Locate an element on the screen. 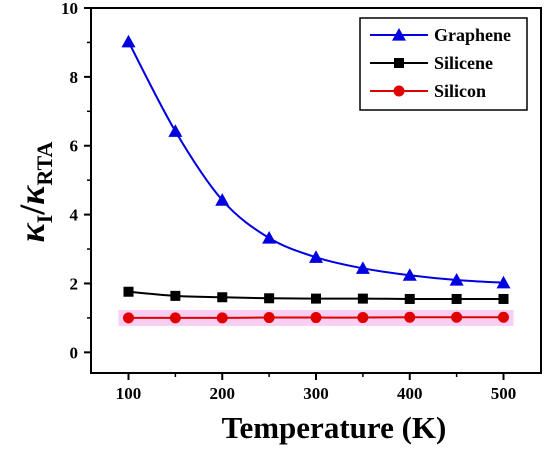 The width and height of the screenshot is (550, 449). y-axis-sub-1: I is located at coordinates (44, 219).